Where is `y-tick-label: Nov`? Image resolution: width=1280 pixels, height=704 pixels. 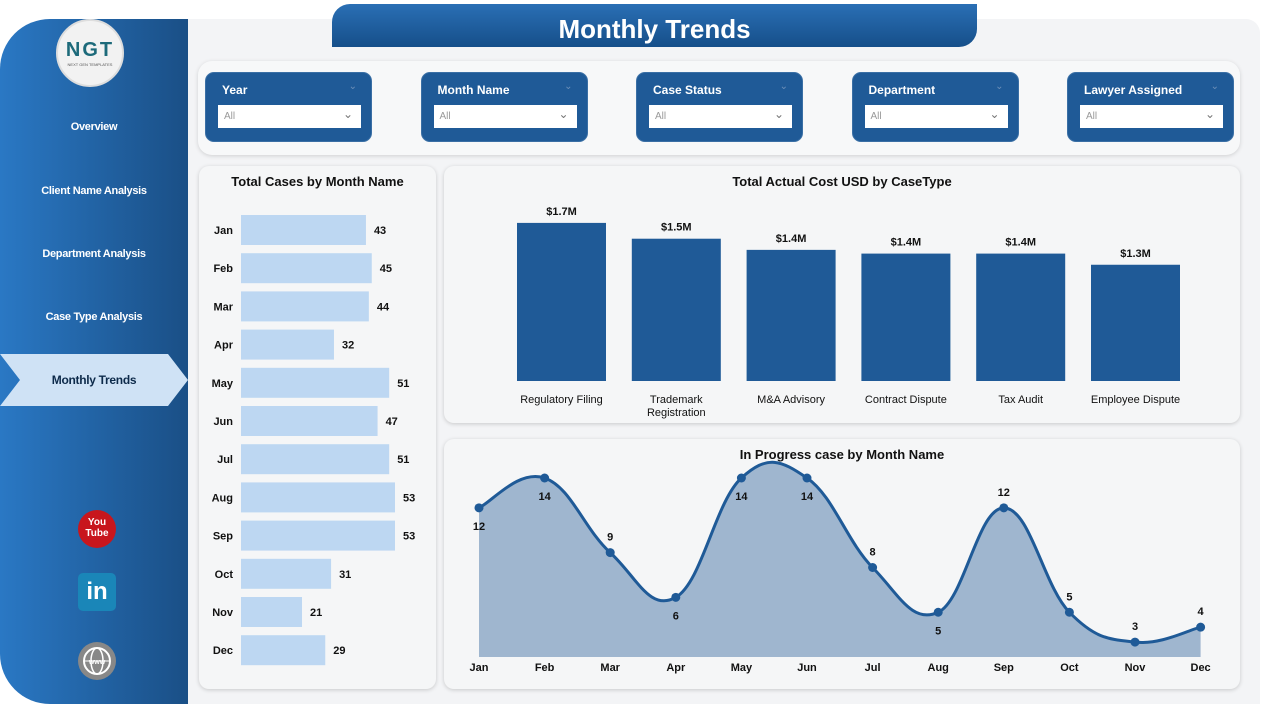
y-tick-label: Nov is located at coordinates (223, 613).